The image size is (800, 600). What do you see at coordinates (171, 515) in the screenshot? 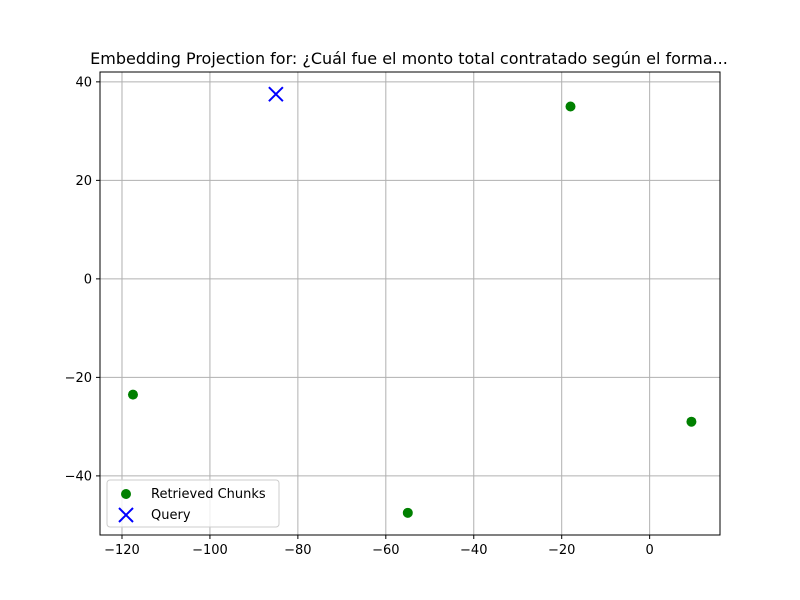
I see `legend-label-query: Query` at bounding box center [171, 515].